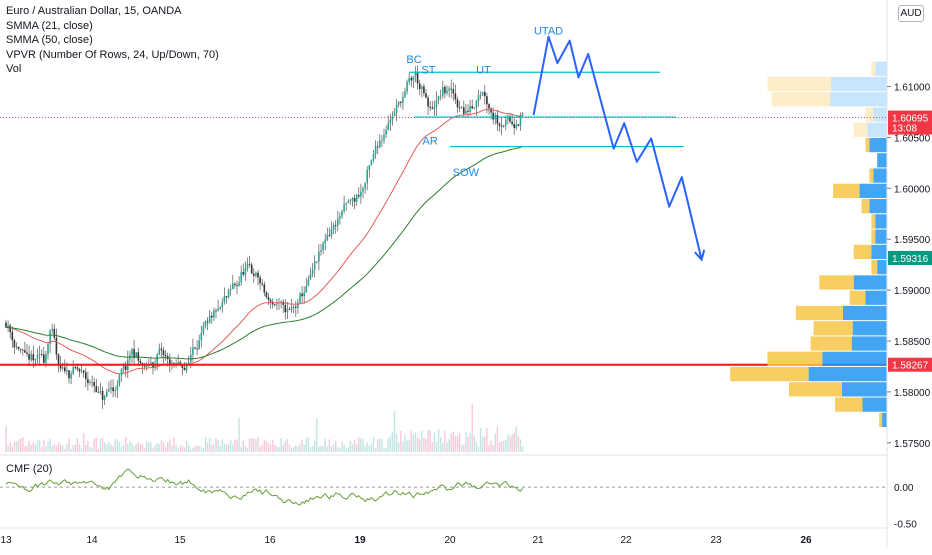  I want to click on annotation-label: UTAD, so click(548, 32).